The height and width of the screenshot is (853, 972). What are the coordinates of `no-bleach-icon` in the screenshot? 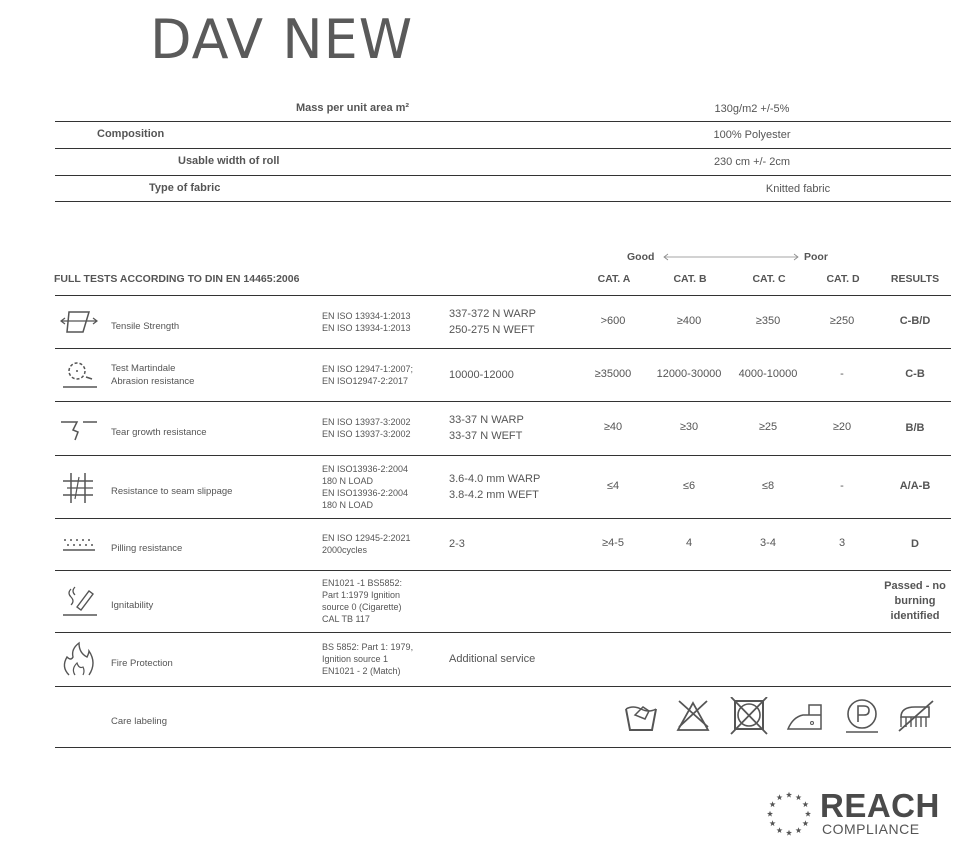 It's located at (693, 715).